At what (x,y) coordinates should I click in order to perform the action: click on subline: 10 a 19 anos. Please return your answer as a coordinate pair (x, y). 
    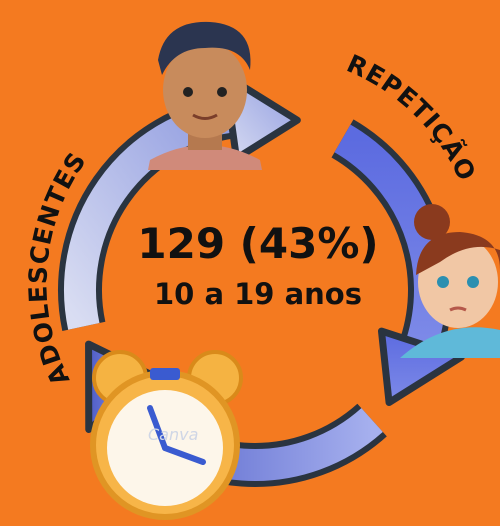
    Looking at the image, I should click on (258, 294).